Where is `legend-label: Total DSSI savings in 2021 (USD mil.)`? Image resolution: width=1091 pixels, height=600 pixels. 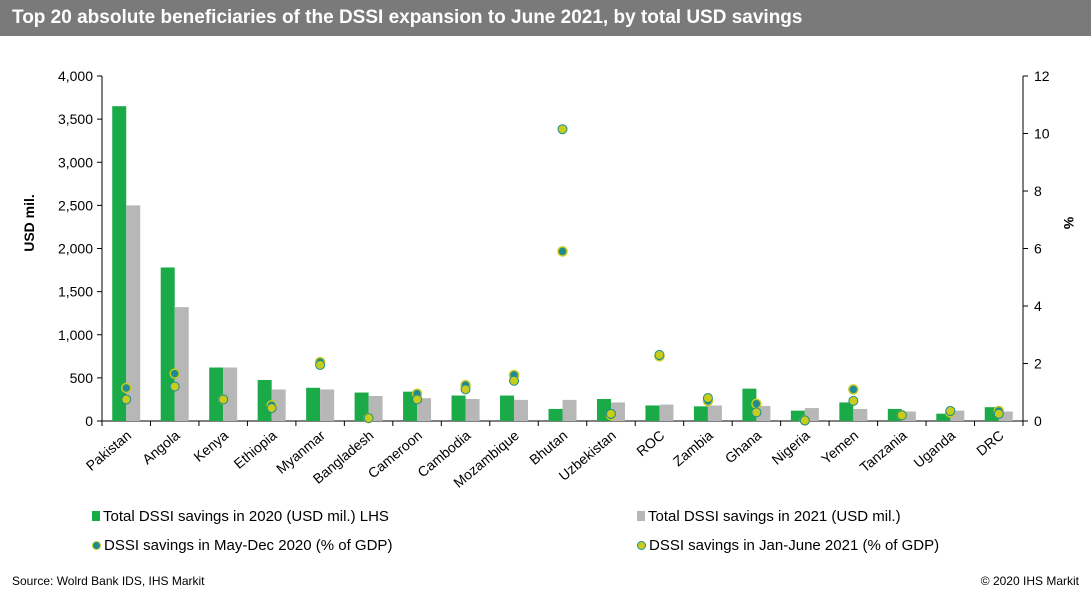 legend-label: Total DSSI savings in 2021 (USD mil.) is located at coordinates (774, 516).